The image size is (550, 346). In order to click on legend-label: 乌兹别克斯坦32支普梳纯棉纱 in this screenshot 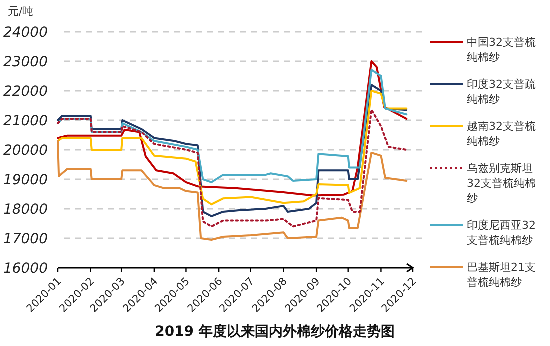, I will do `click(501, 183)`.